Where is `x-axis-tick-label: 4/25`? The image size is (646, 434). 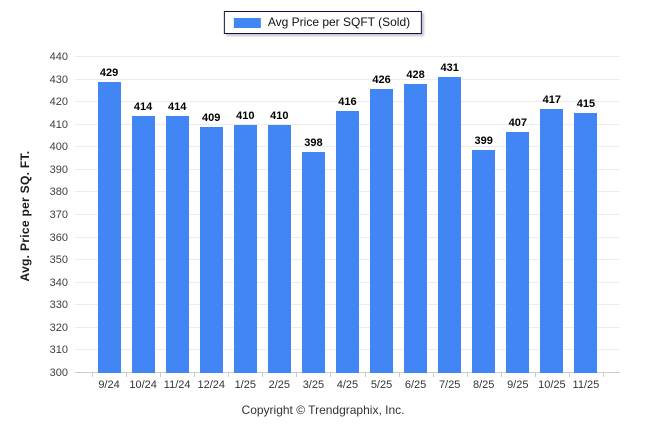
x-axis-tick-label: 4/25 is located at coordinates (347, 385).